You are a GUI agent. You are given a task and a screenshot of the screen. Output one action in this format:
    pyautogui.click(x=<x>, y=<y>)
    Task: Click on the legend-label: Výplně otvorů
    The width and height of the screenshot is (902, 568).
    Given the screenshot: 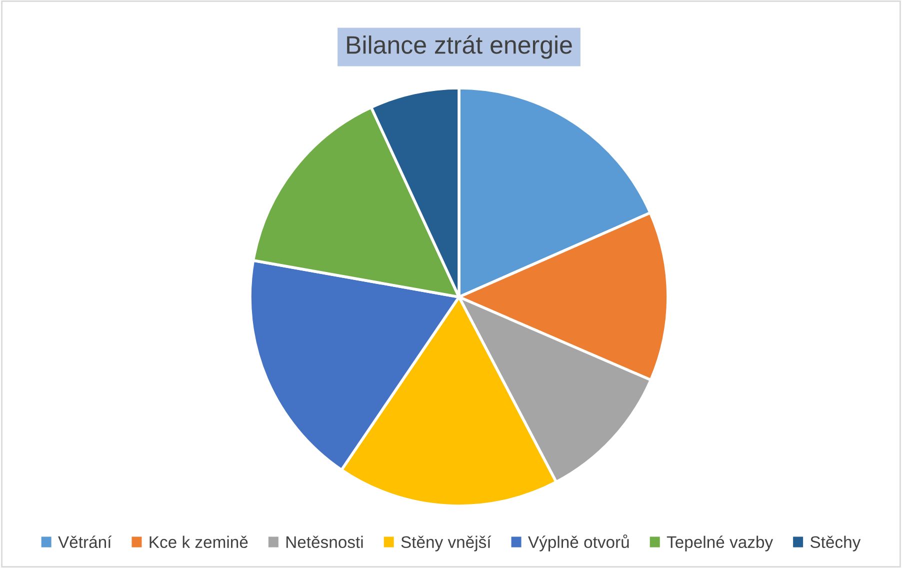 What is the action you would take?
    pyautogui.click(x=578, y=543)
    